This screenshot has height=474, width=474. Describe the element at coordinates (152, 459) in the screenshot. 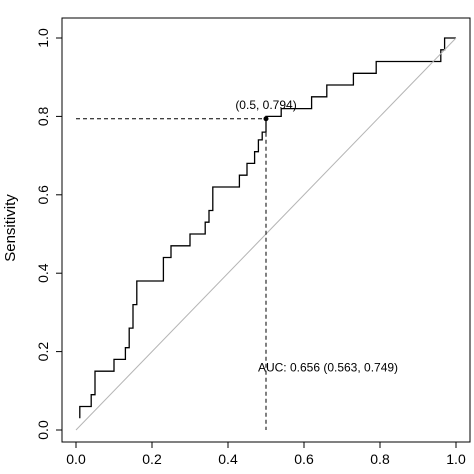

I see `x-tick-label: 0.2` at that location.